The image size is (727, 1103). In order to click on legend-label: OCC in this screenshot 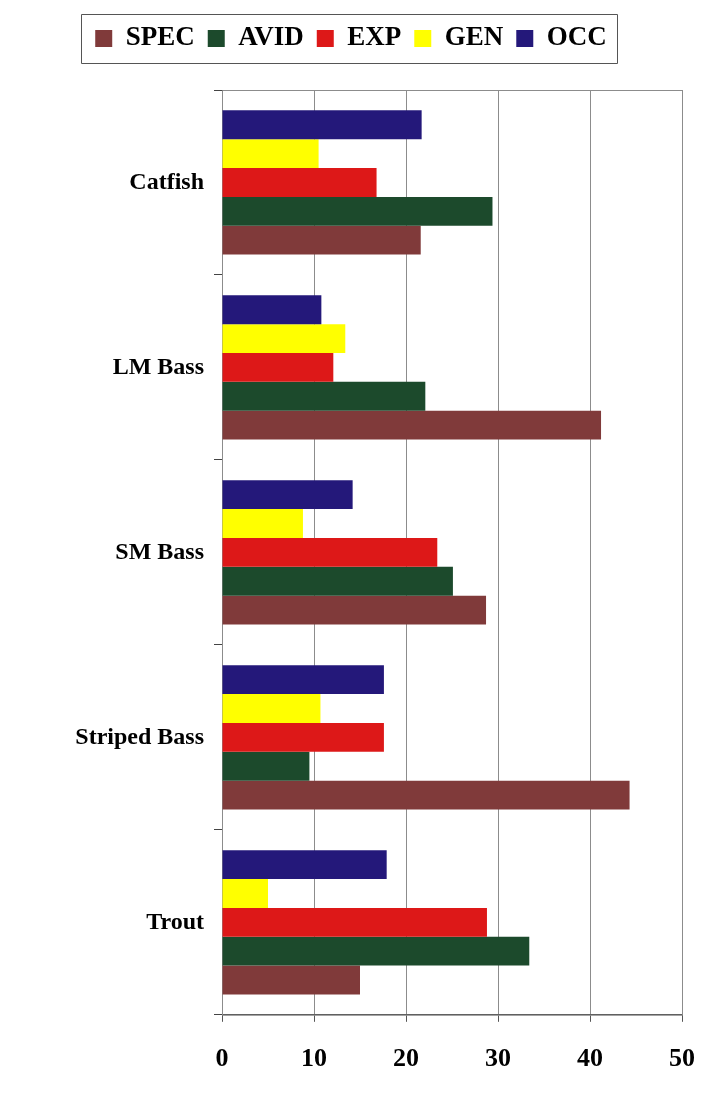, I will do `click(576, 36)`.